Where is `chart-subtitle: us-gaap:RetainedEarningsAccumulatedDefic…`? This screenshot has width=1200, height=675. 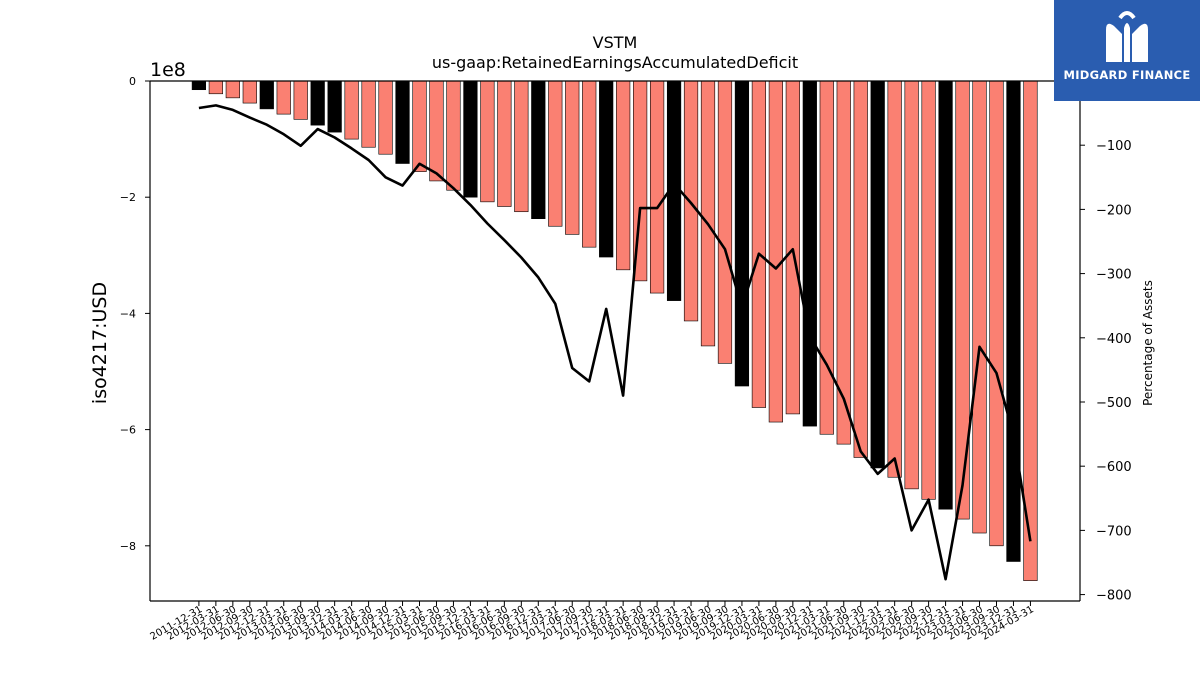
chart-subtitle: us-gaap:RetainedEarningsAccumulatedDefic… is located at coordinates (615, 62).